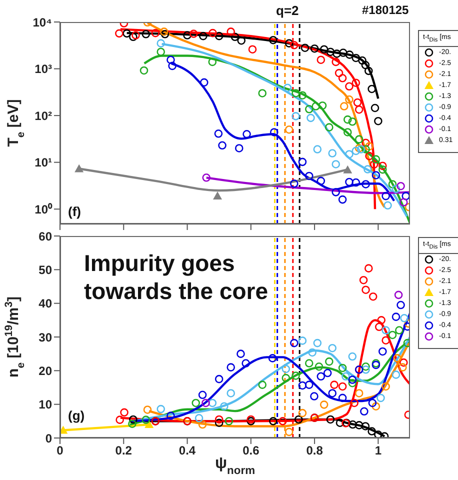  Describe the element at coordinates (235, 466) in the screenshot. I see `x-axis-title: ψ$_{norm}$` at that location.